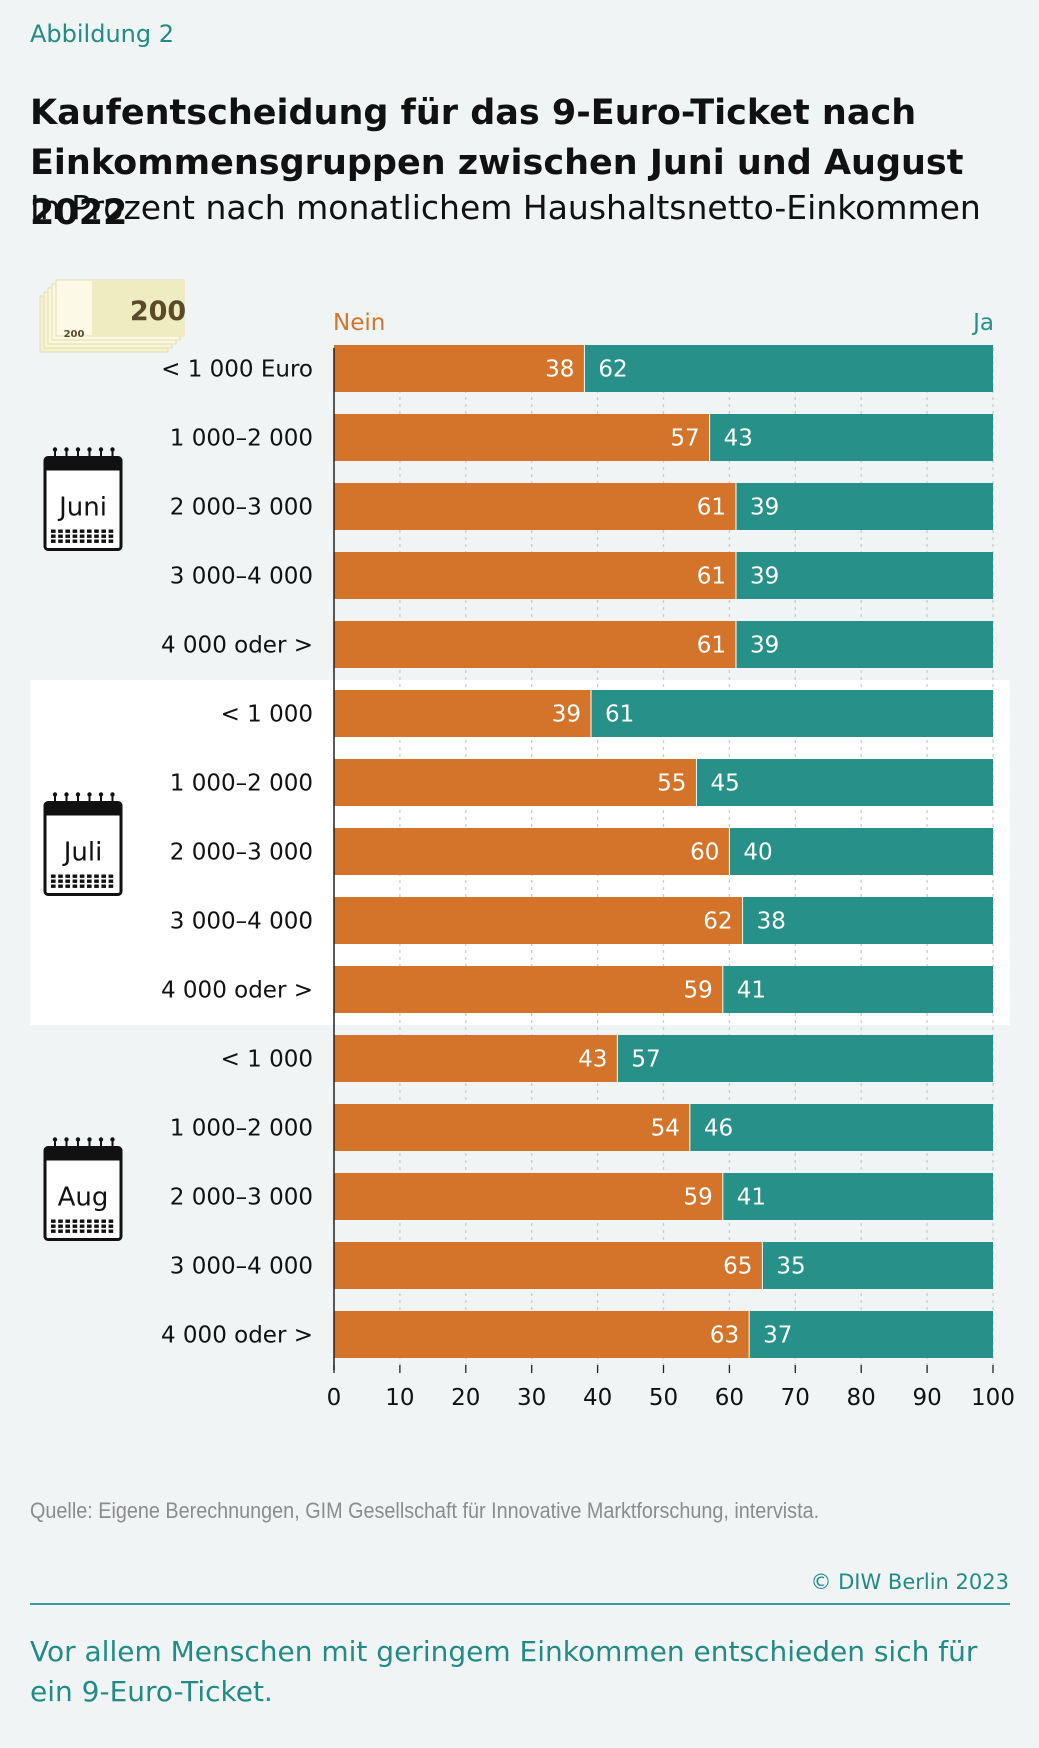 The image size is (1039, 1748). What do you see at coordinates (737, 1267) in the screenshot?
I see `value-label-nein: 65` at bounding box center [737, 1267].